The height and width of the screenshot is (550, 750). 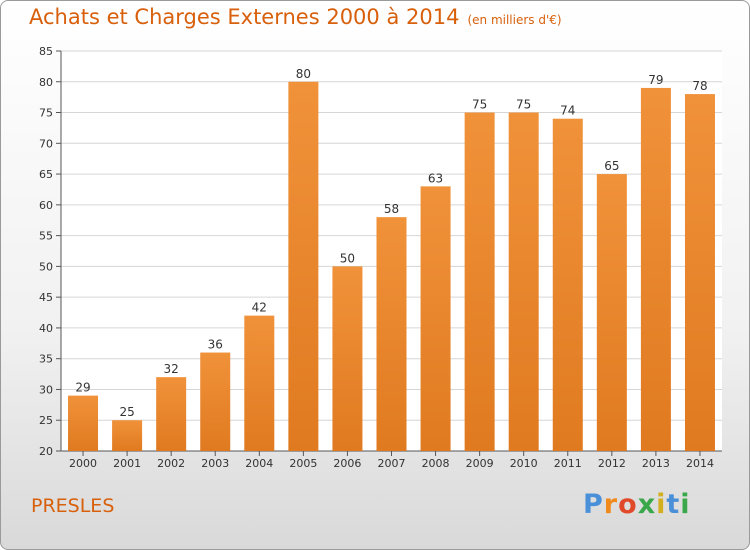 I want to click on x-tick-label: 2002, so click(x=171, y=463).